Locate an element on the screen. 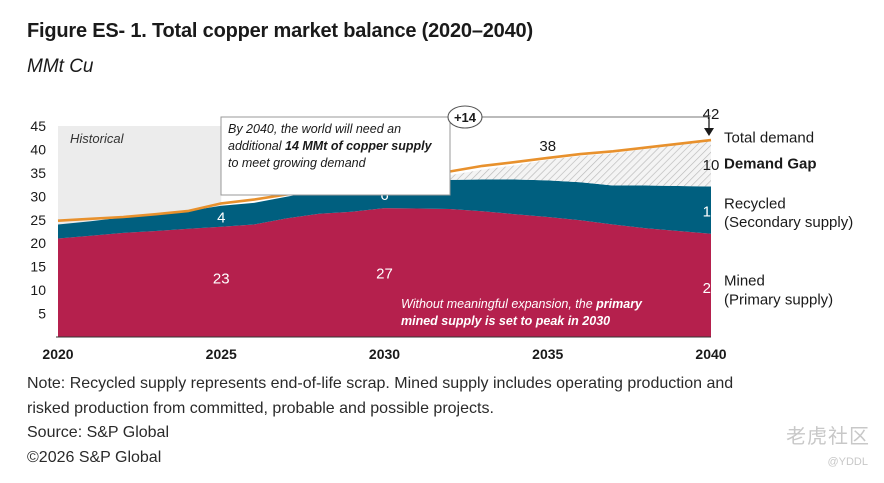 Image resolution: width=884 pixels, height=483 pixels. y-tick-label: 10 is located at coordinates (38, 290).